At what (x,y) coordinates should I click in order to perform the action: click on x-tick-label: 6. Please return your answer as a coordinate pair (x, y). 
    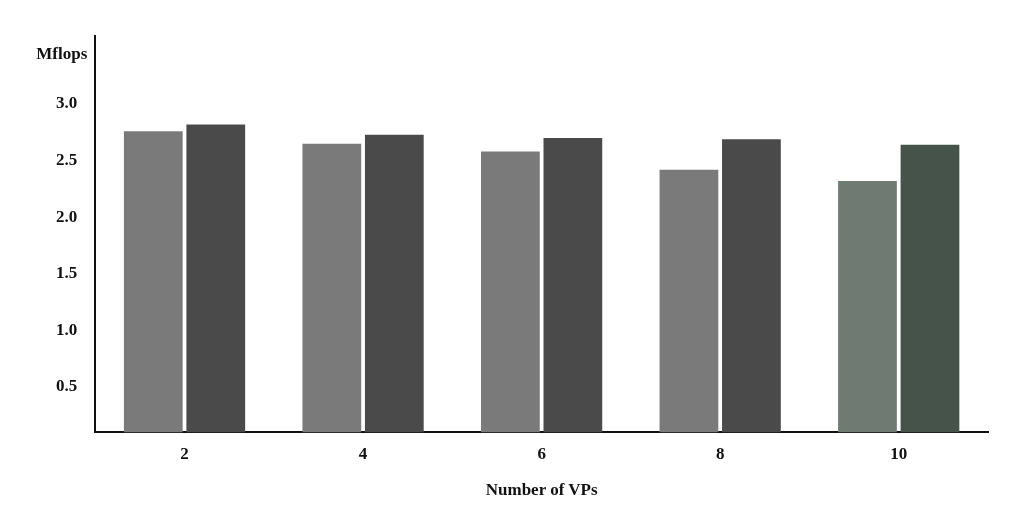
    Looking at the image, I should click on (541, 453).